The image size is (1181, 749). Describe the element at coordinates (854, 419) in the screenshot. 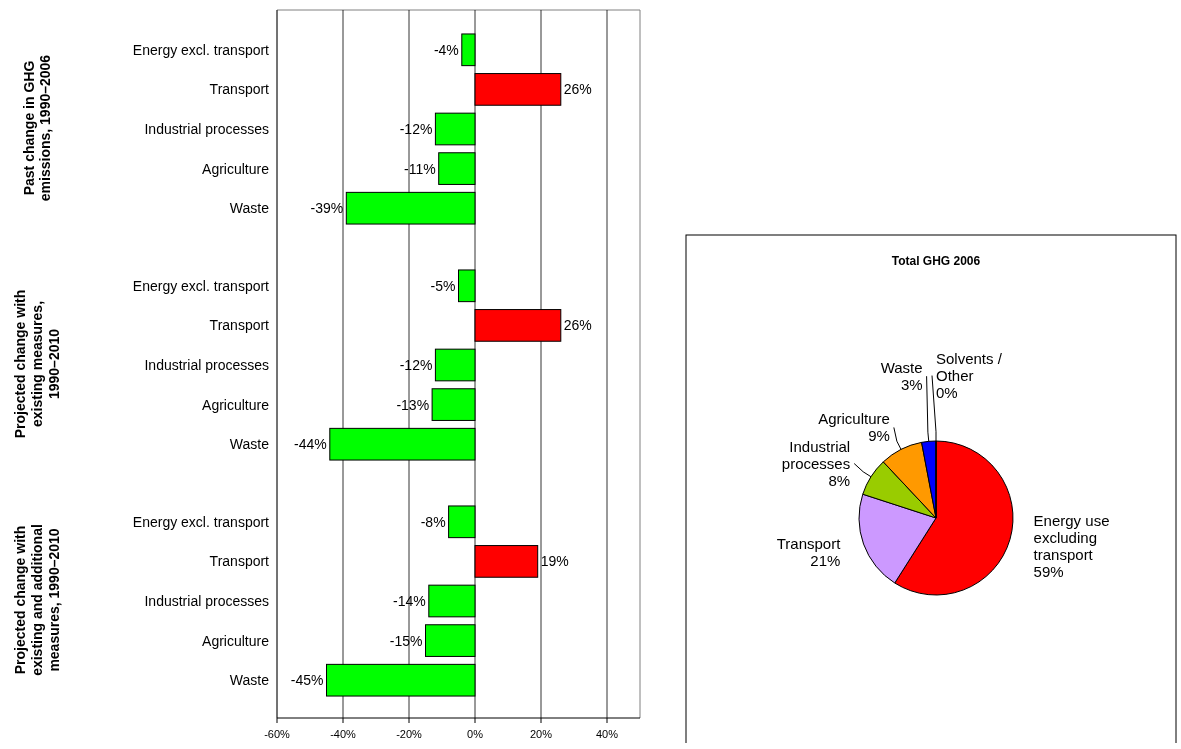

I see `slice-label: Agriculture` at that location.